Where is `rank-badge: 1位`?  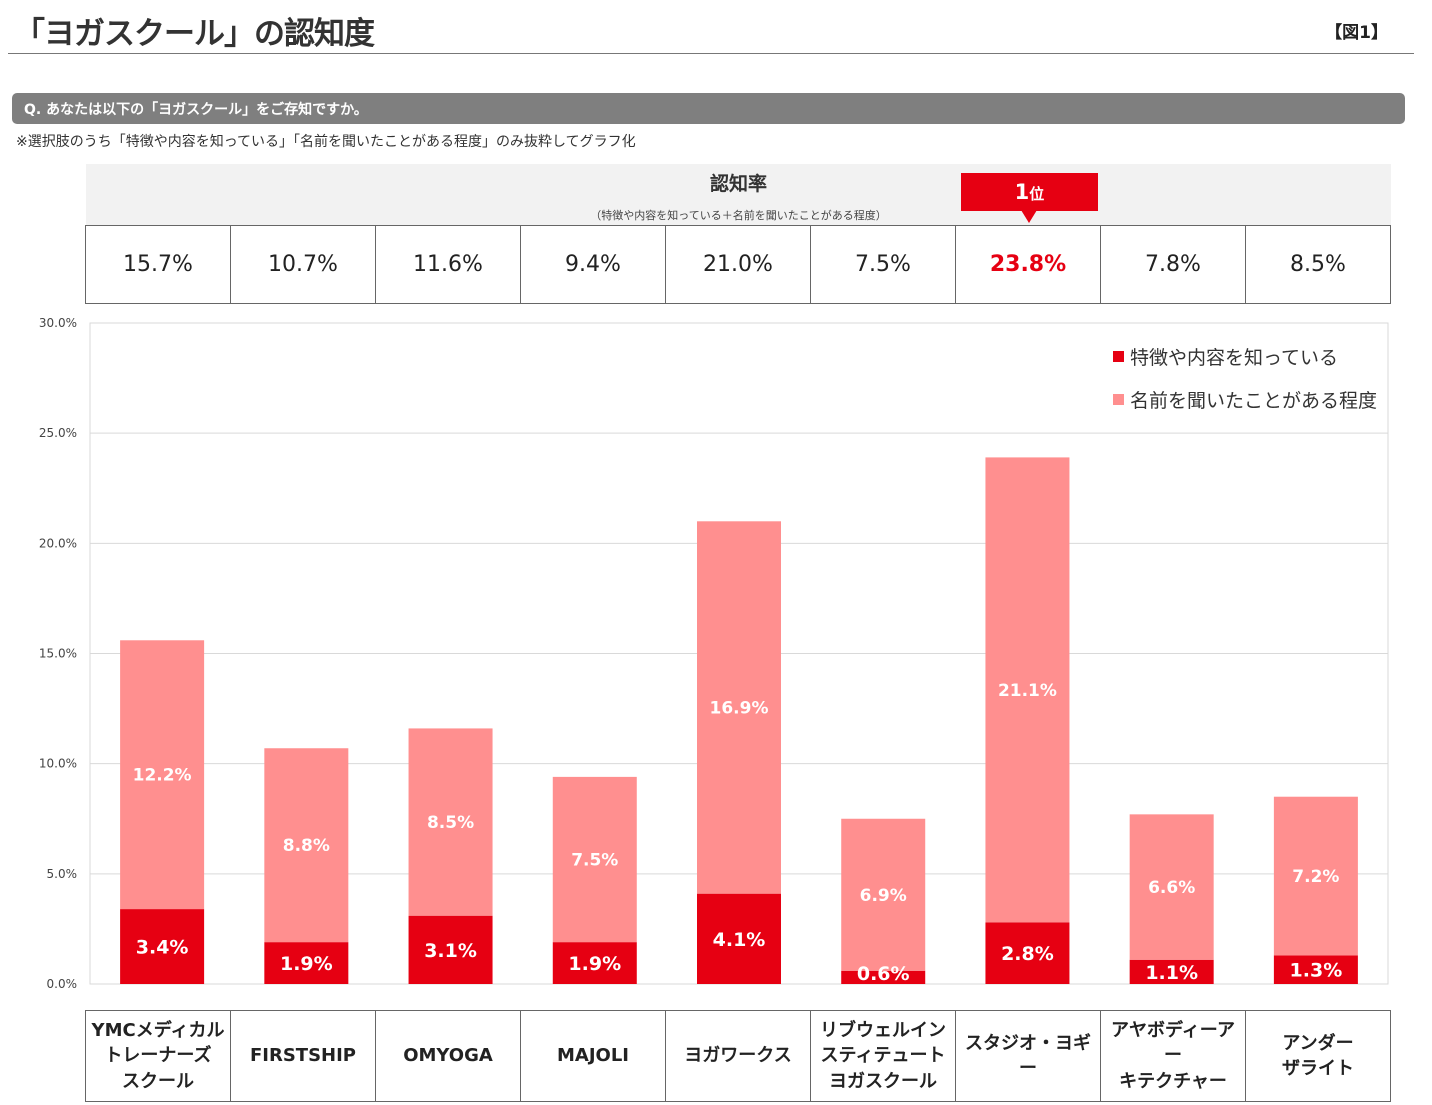
rank-badge: 1位 is located at coordinates (1029, 192).